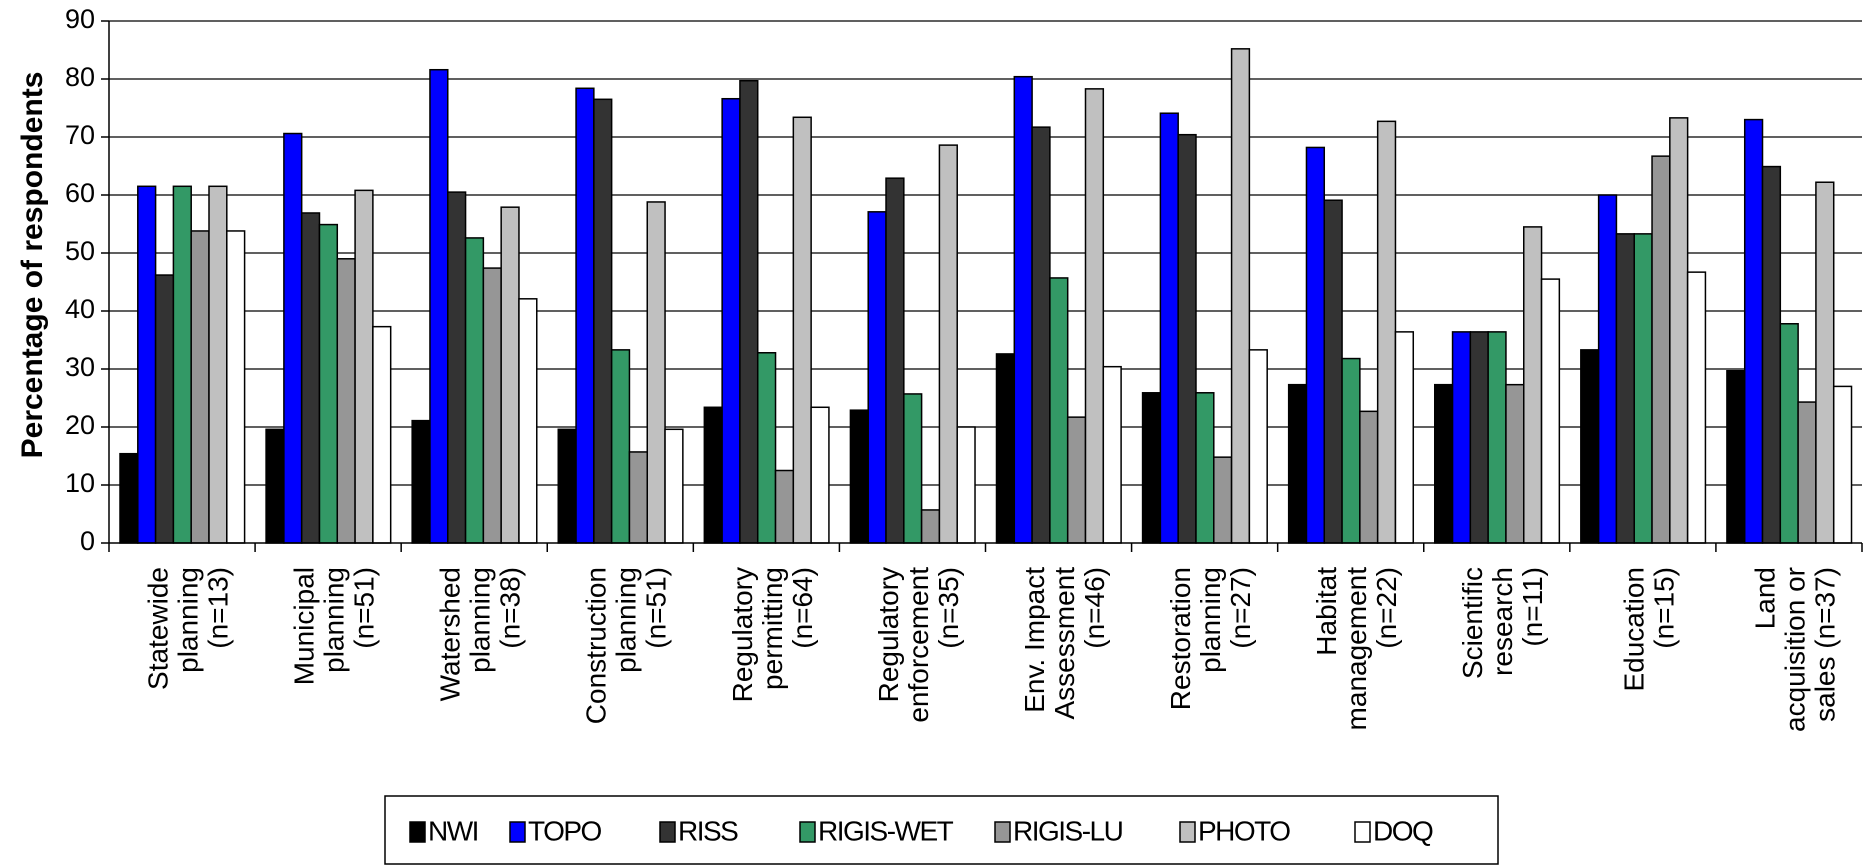 This screenshot has width=1871, height=865. I want to click on y-tick-label-6: 60, so click(80, 193).